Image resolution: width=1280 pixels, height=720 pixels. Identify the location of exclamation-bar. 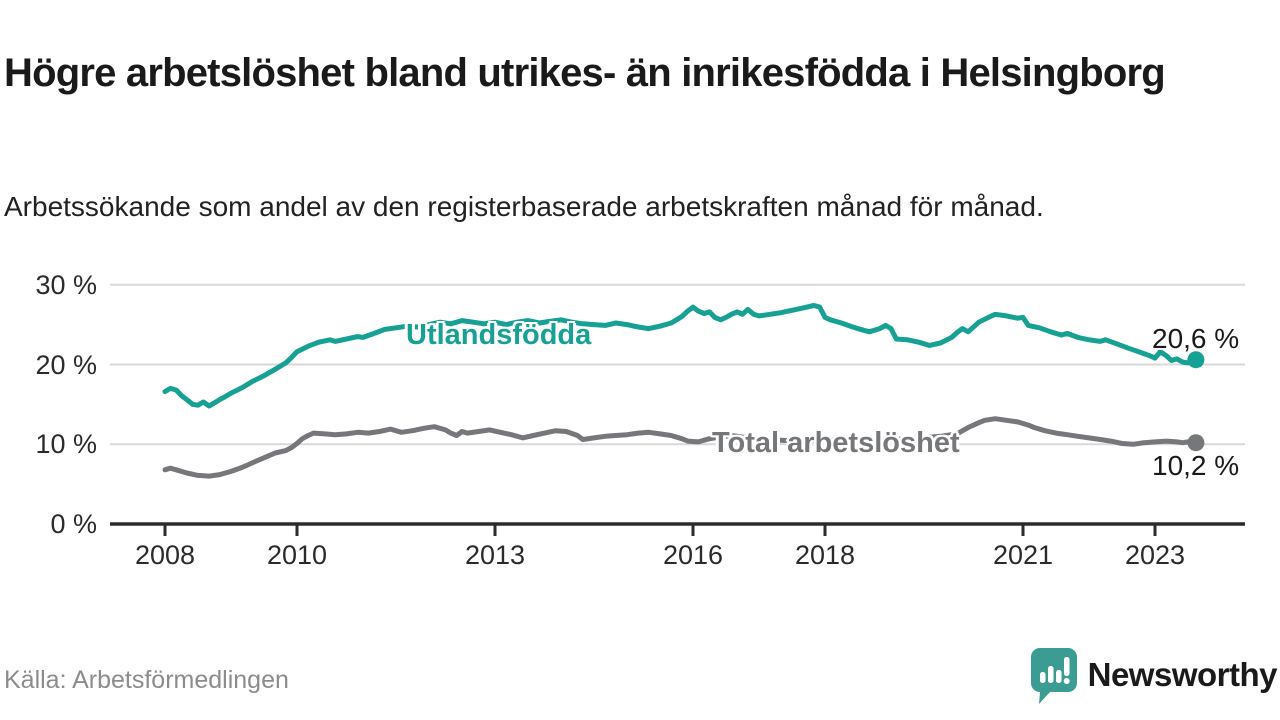
(1066, 666).